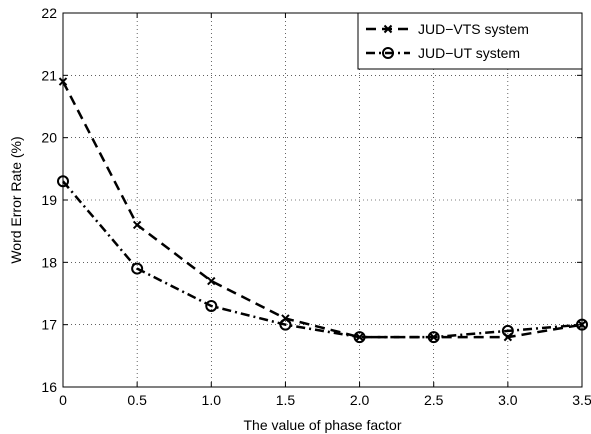 The image size is (591, 434). What do you see at coordinates (212, 400) in the screenshot?
I see `x-tick-label: 1.0` at bounding box center [212, 400].